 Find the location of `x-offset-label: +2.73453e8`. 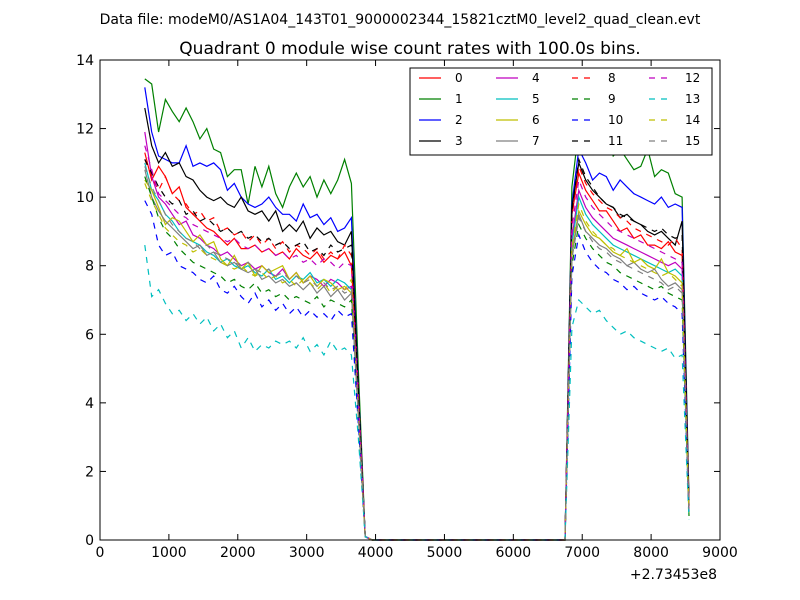

x-offset-label: +2.73453e8 is located at coordinates (673, 575).